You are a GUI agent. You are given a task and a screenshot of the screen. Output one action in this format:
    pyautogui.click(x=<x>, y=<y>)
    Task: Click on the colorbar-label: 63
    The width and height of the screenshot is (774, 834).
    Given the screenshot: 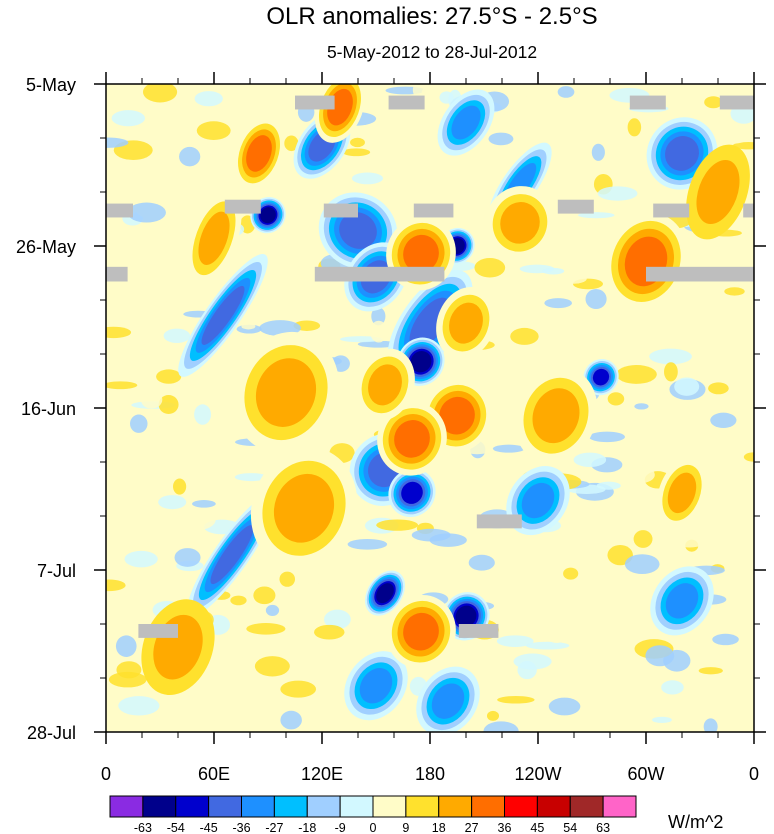 What is the action you would take?
    pyautogui.click(x=603, y=827)
    